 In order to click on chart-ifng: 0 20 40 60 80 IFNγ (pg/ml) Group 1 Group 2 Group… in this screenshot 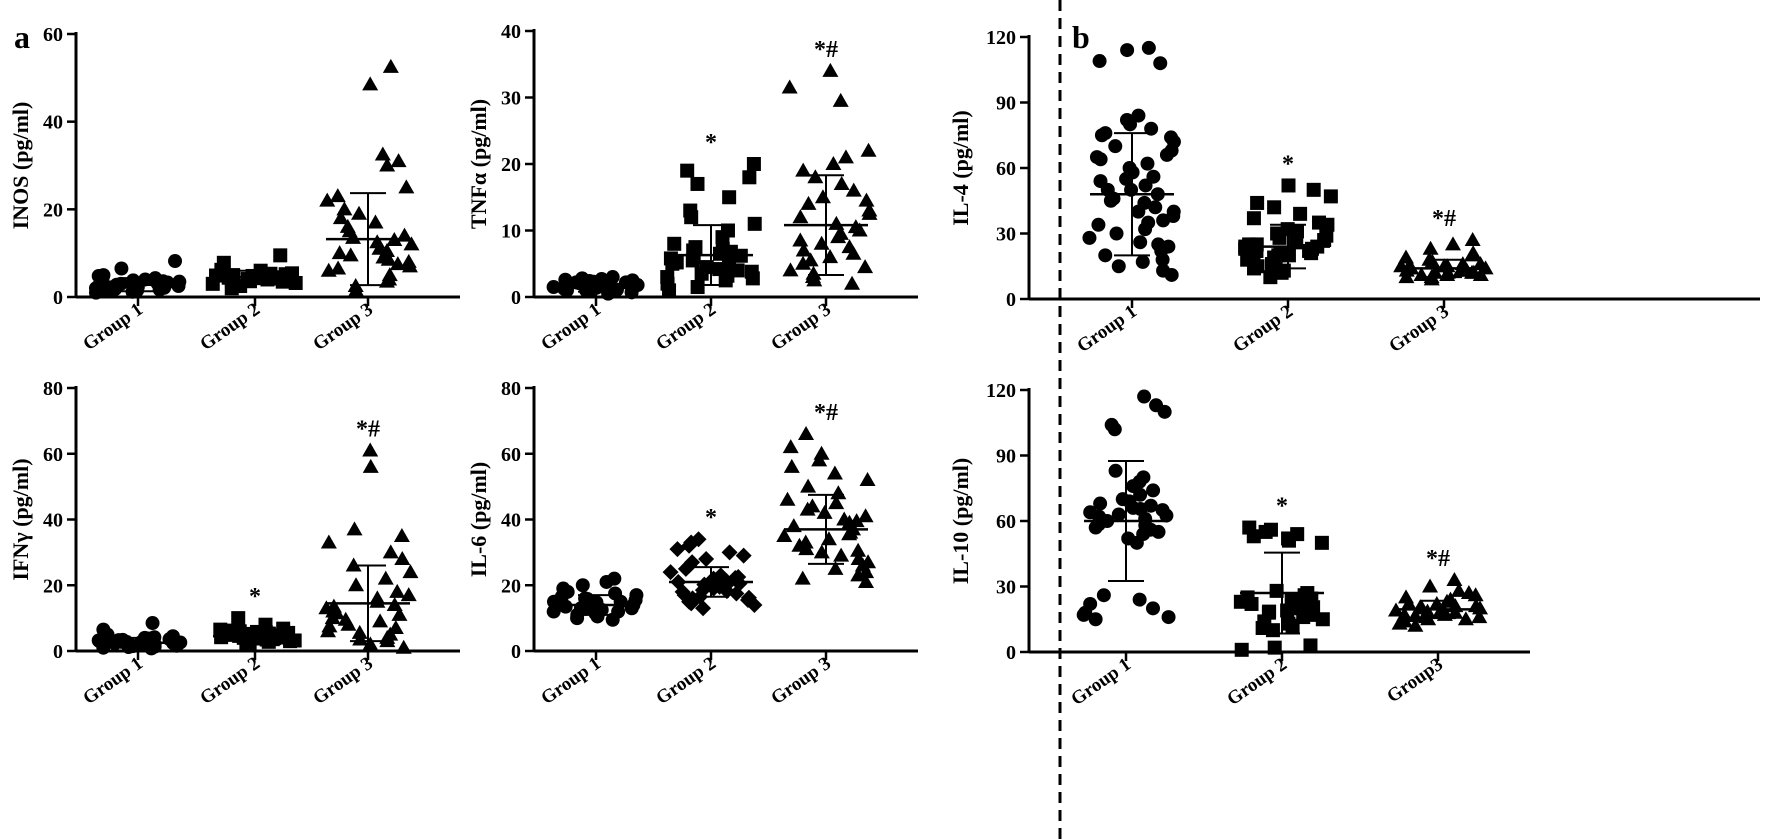, I will do `click(234, 543)`.